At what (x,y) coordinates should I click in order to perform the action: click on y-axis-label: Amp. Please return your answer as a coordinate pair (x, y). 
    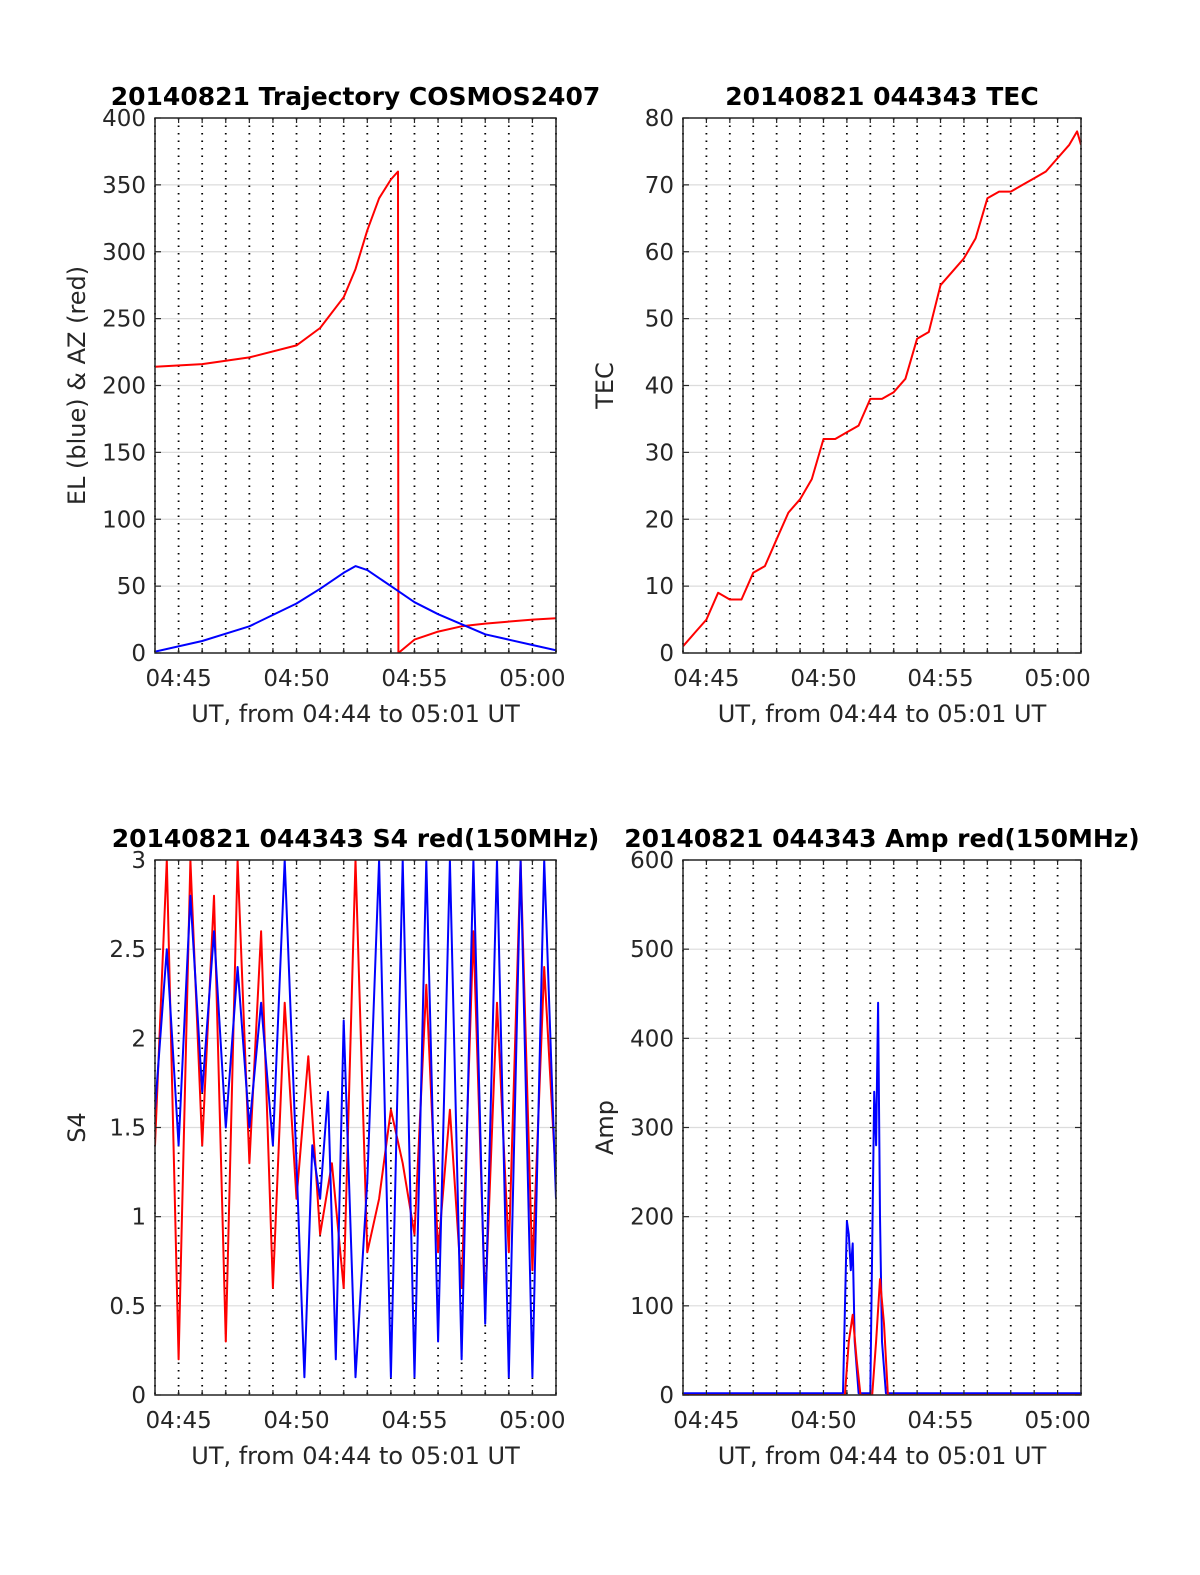
    Looking at the image, I should click on (605, 1127).